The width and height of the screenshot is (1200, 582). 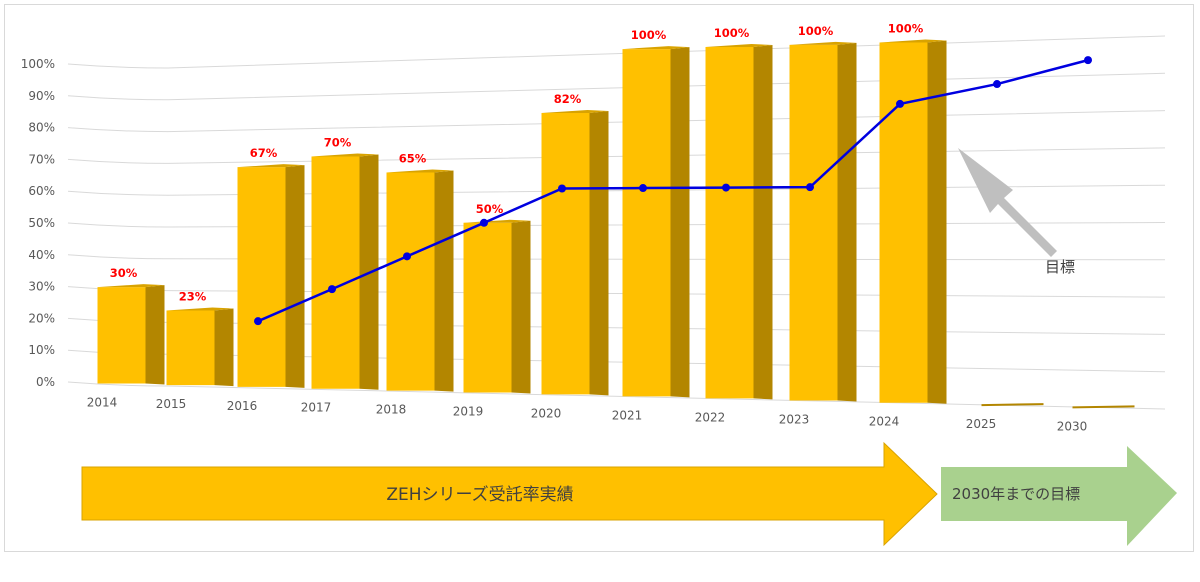 I want to click on y-tick-label: 10%, so click(x=41, y=350).